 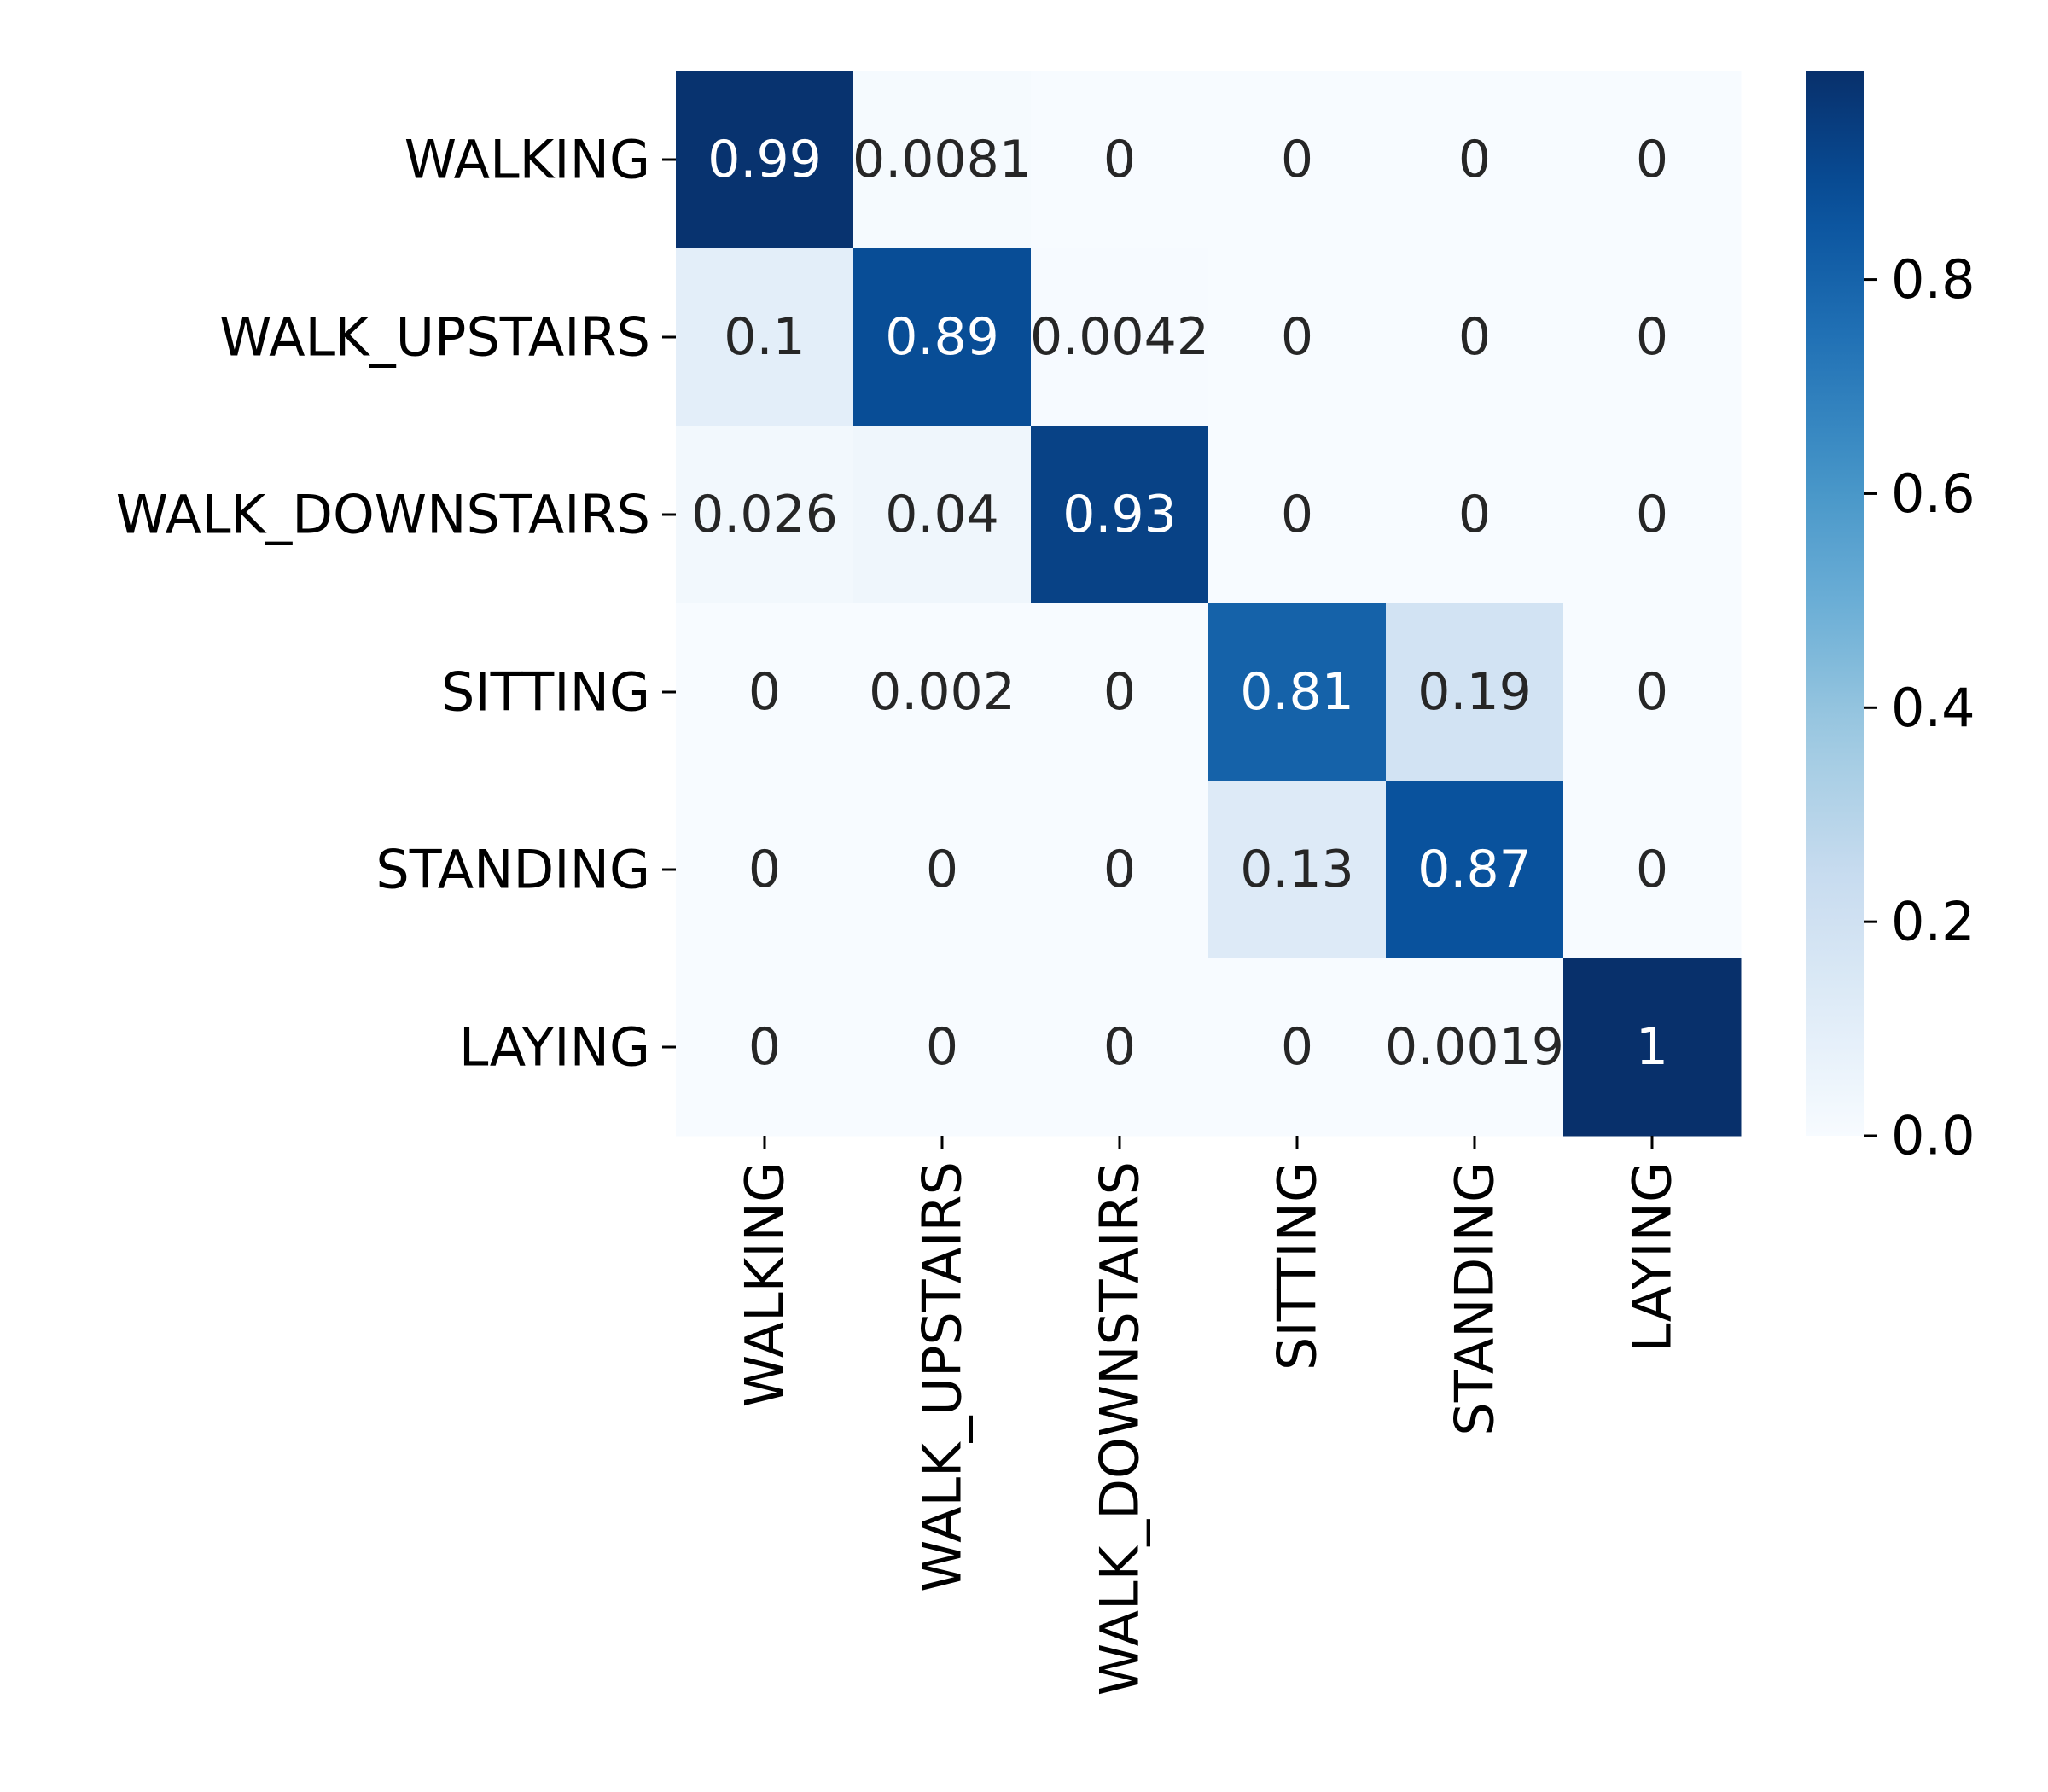 I want to click on cell-value-label-r2-c3: 0, so click(x=1297, y=514).